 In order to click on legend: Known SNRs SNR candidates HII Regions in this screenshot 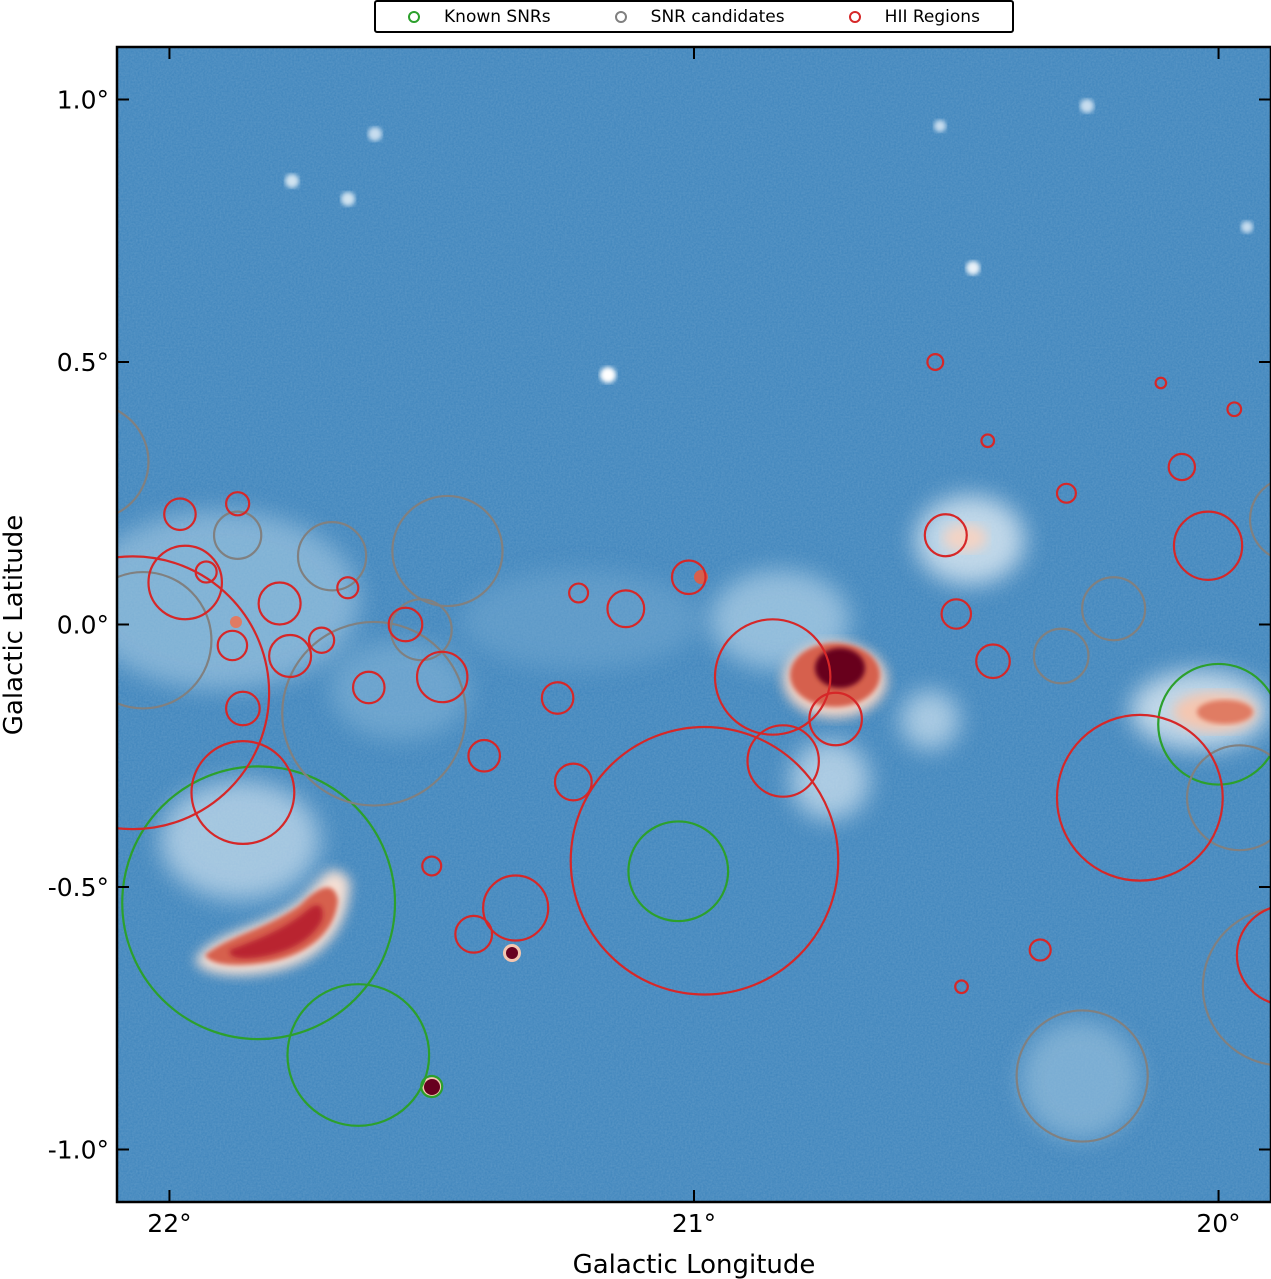, I will do `click(694, 16)`.